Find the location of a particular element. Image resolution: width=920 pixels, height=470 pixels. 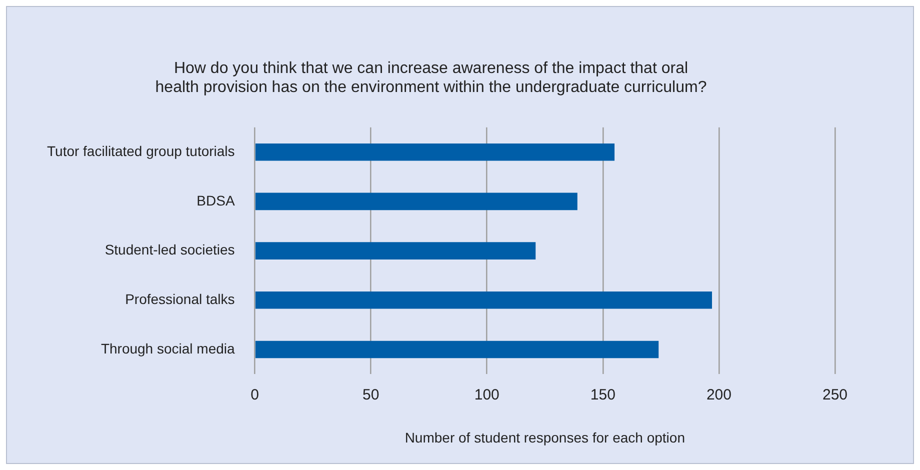

y-tick-label: Student-led societies is located at coordinates (169, 250).